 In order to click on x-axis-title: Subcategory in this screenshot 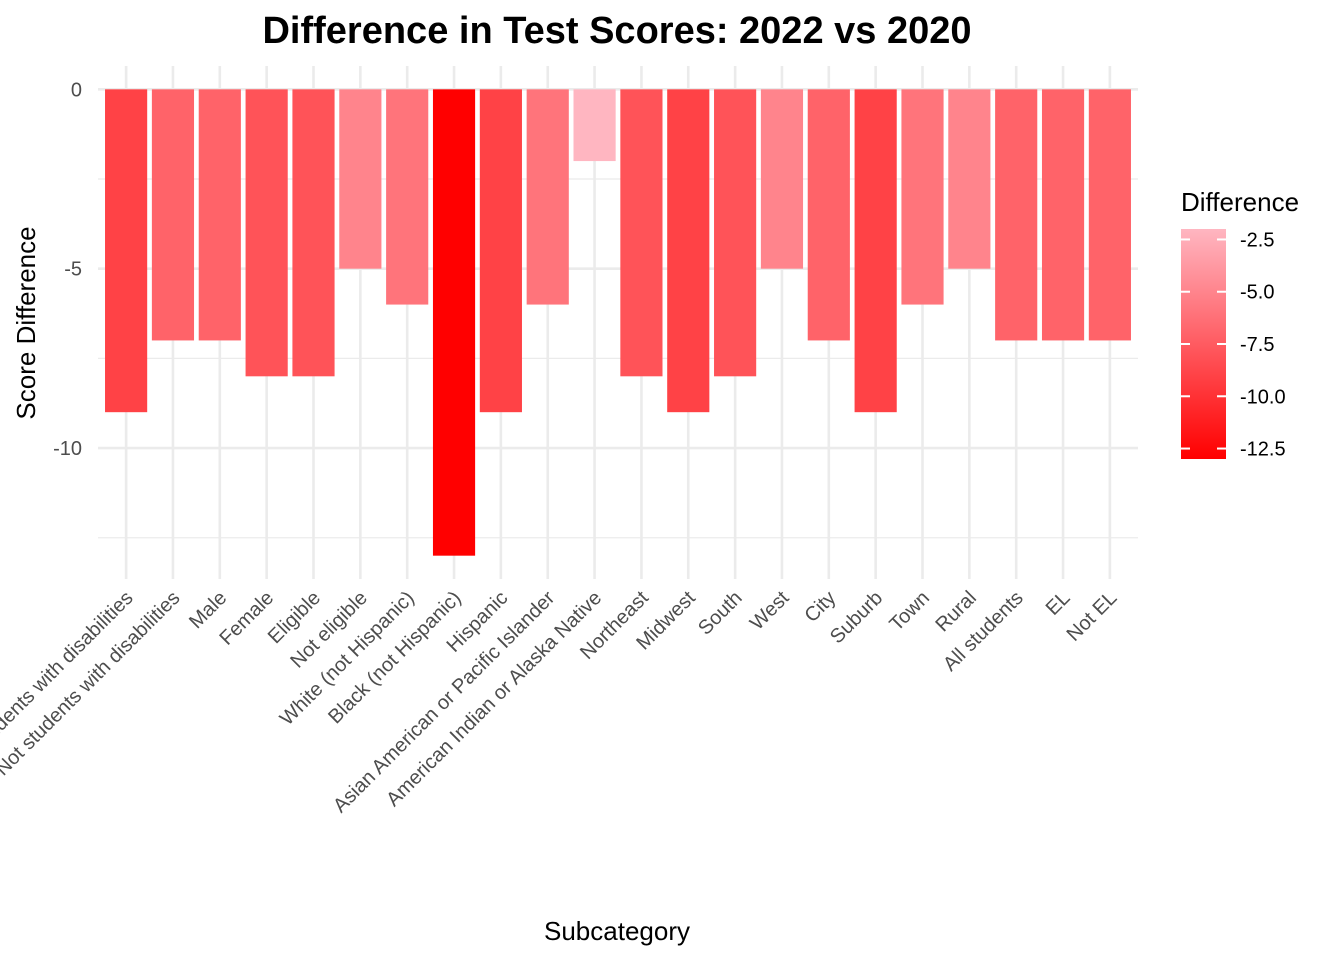, I will do `click(617, 931)`.